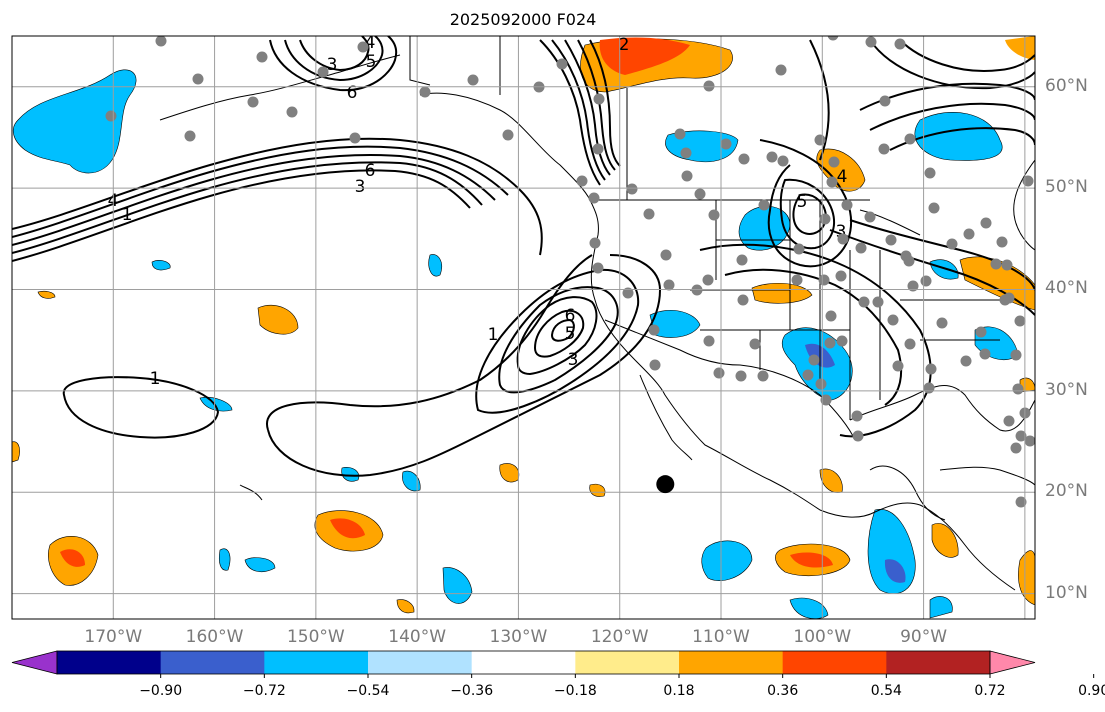 This screenshot has width=1105, height=712. Describe the element at coordinates (1066, 491) in the screenshot. I see `latitude-label: 20°N` at that location.